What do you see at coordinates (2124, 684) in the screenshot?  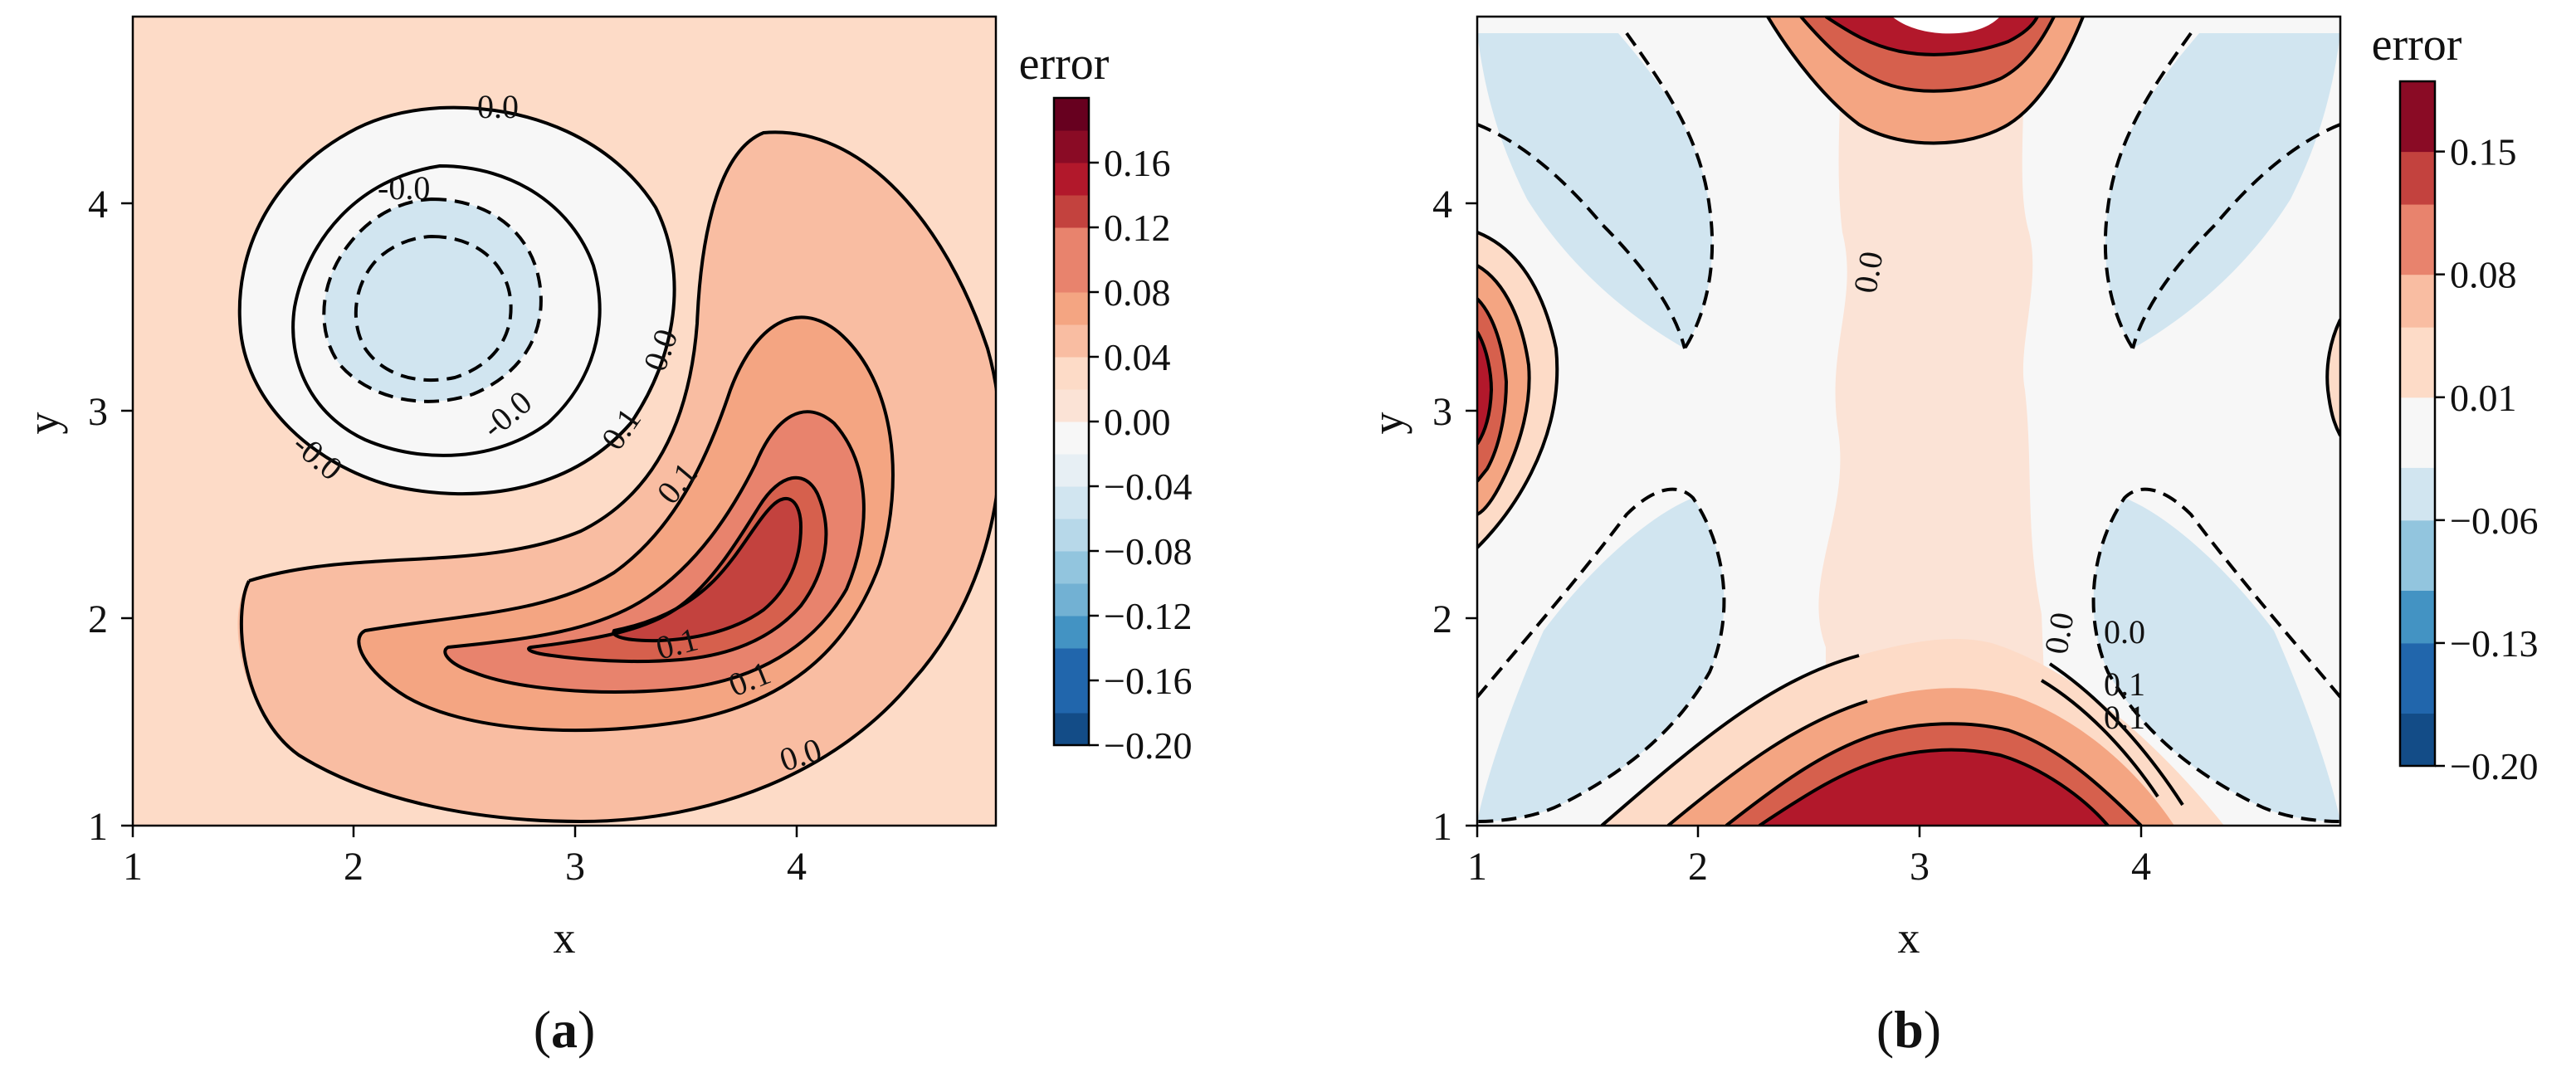 I see `panel-b-contour-label: 0.1` at bounding box center [2124, 684].